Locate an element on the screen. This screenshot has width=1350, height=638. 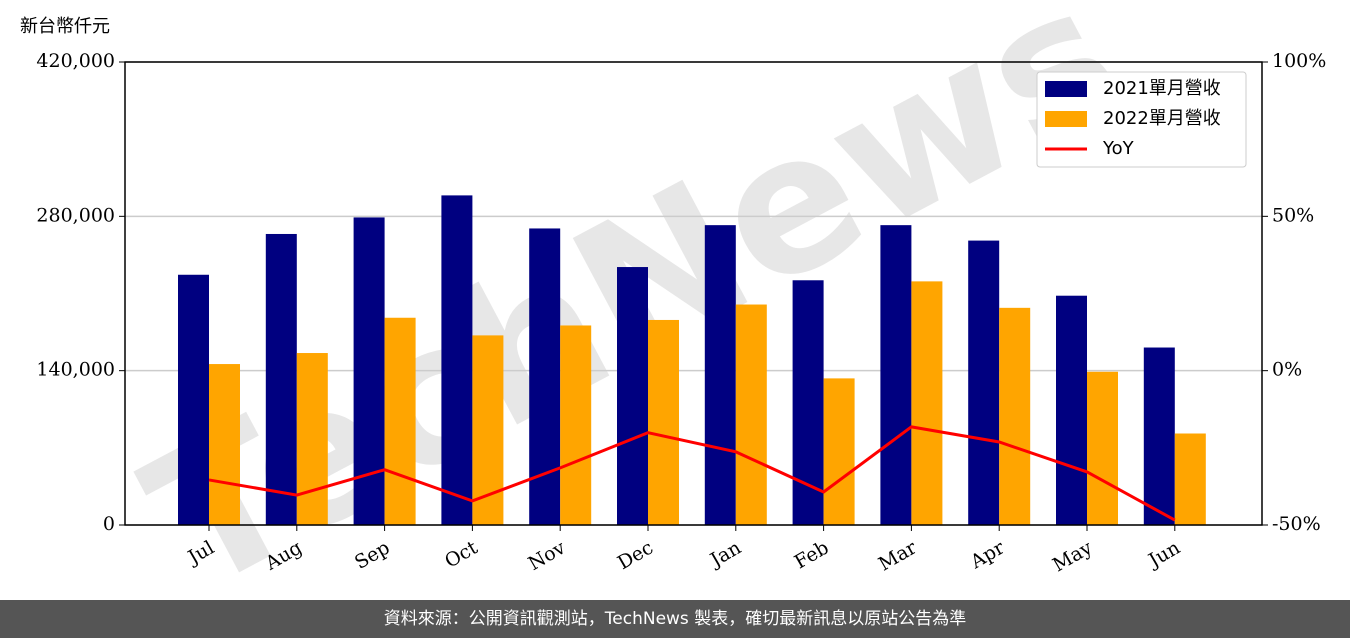
x-tick-label: Mar is located at coordinates (898, 555).